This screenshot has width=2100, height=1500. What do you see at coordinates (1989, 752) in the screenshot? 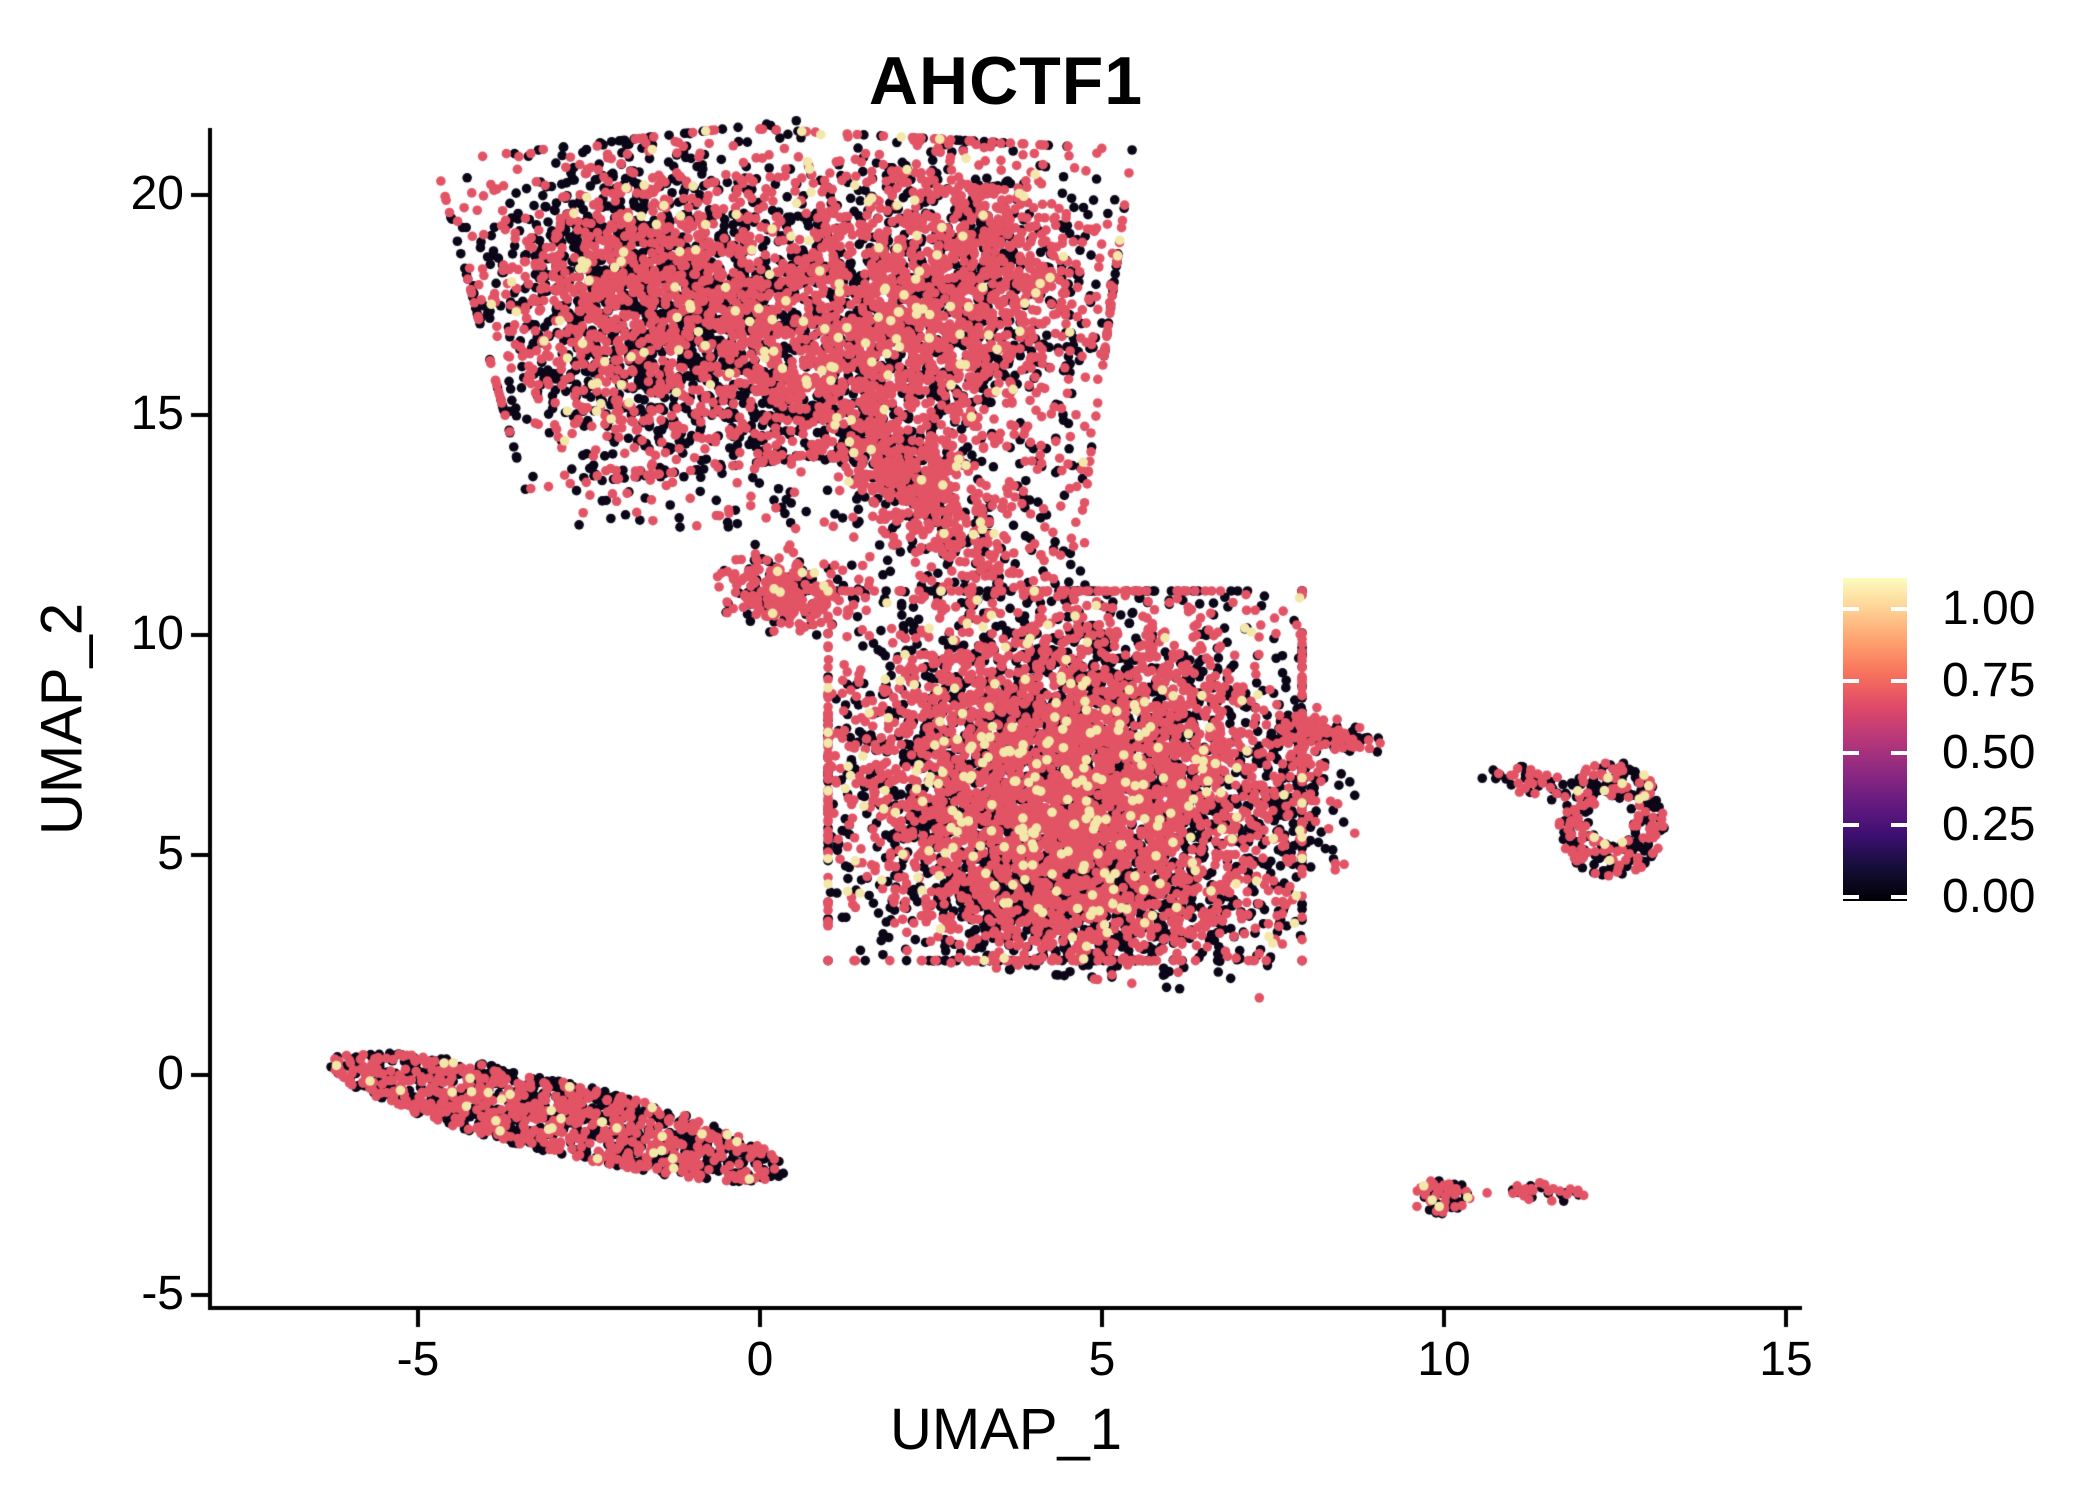
I see `colorbar-tick-label: 0.50` at bounding box center [1989, 752].